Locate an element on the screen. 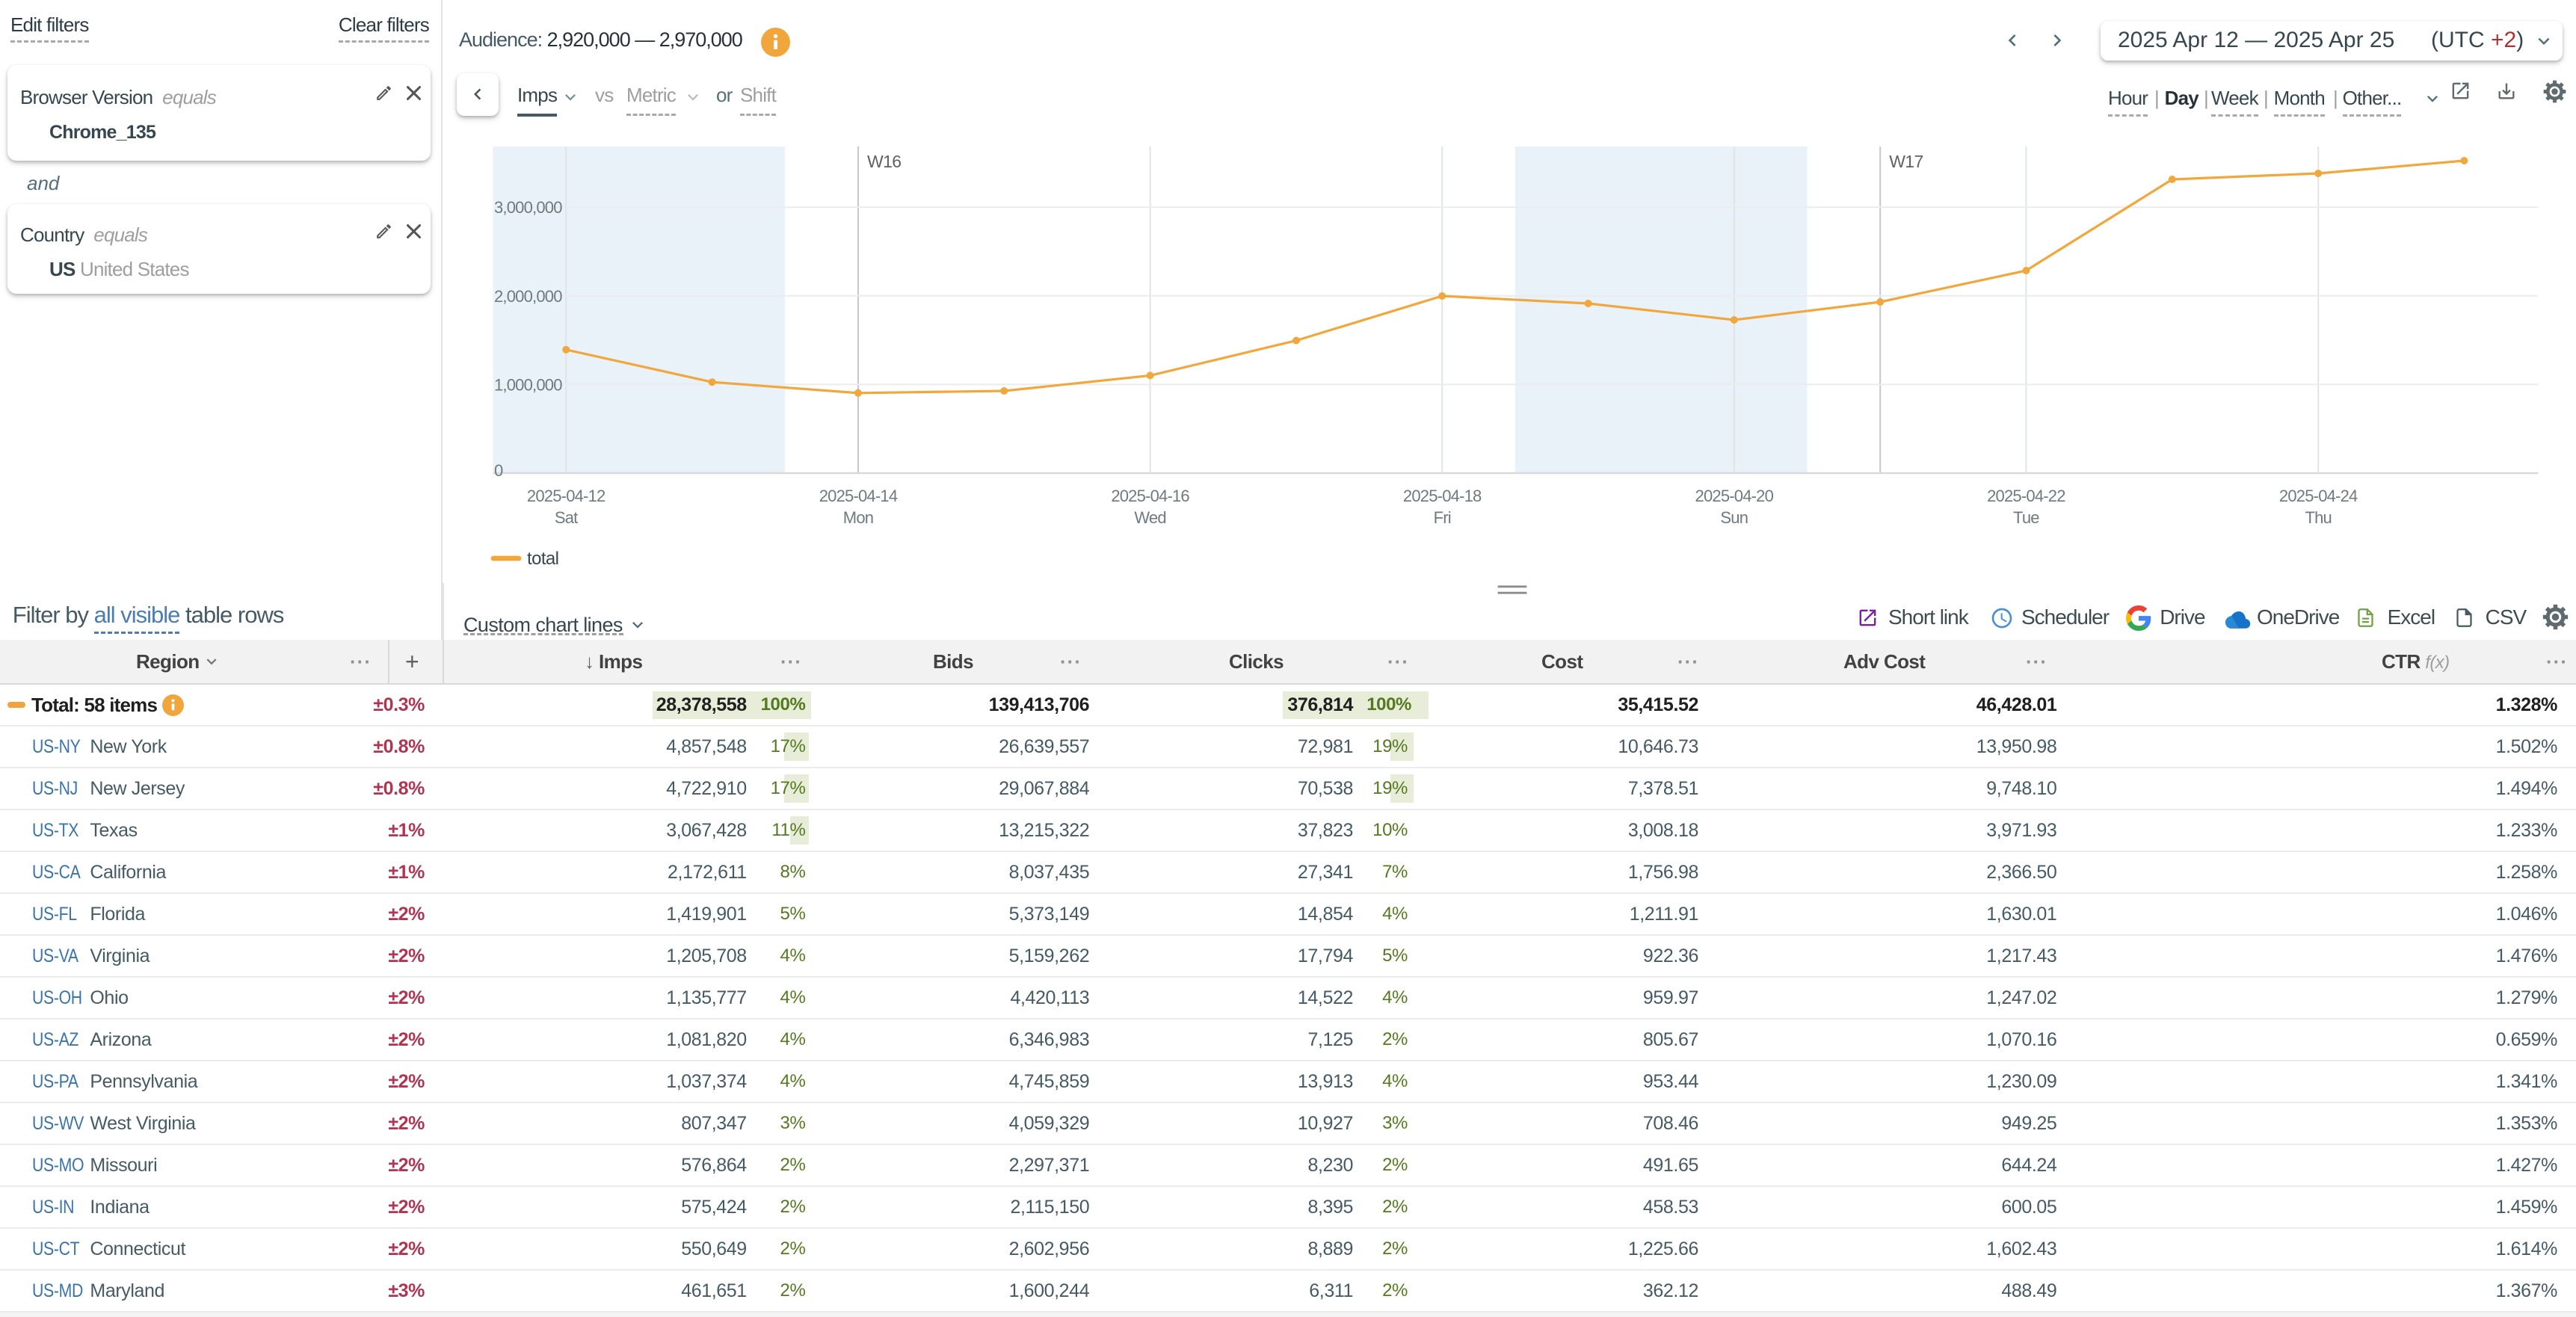 This screenshot has width=2576, height=1317. svg-text: 2025-04-22 is located at coordinates (2026, 496).